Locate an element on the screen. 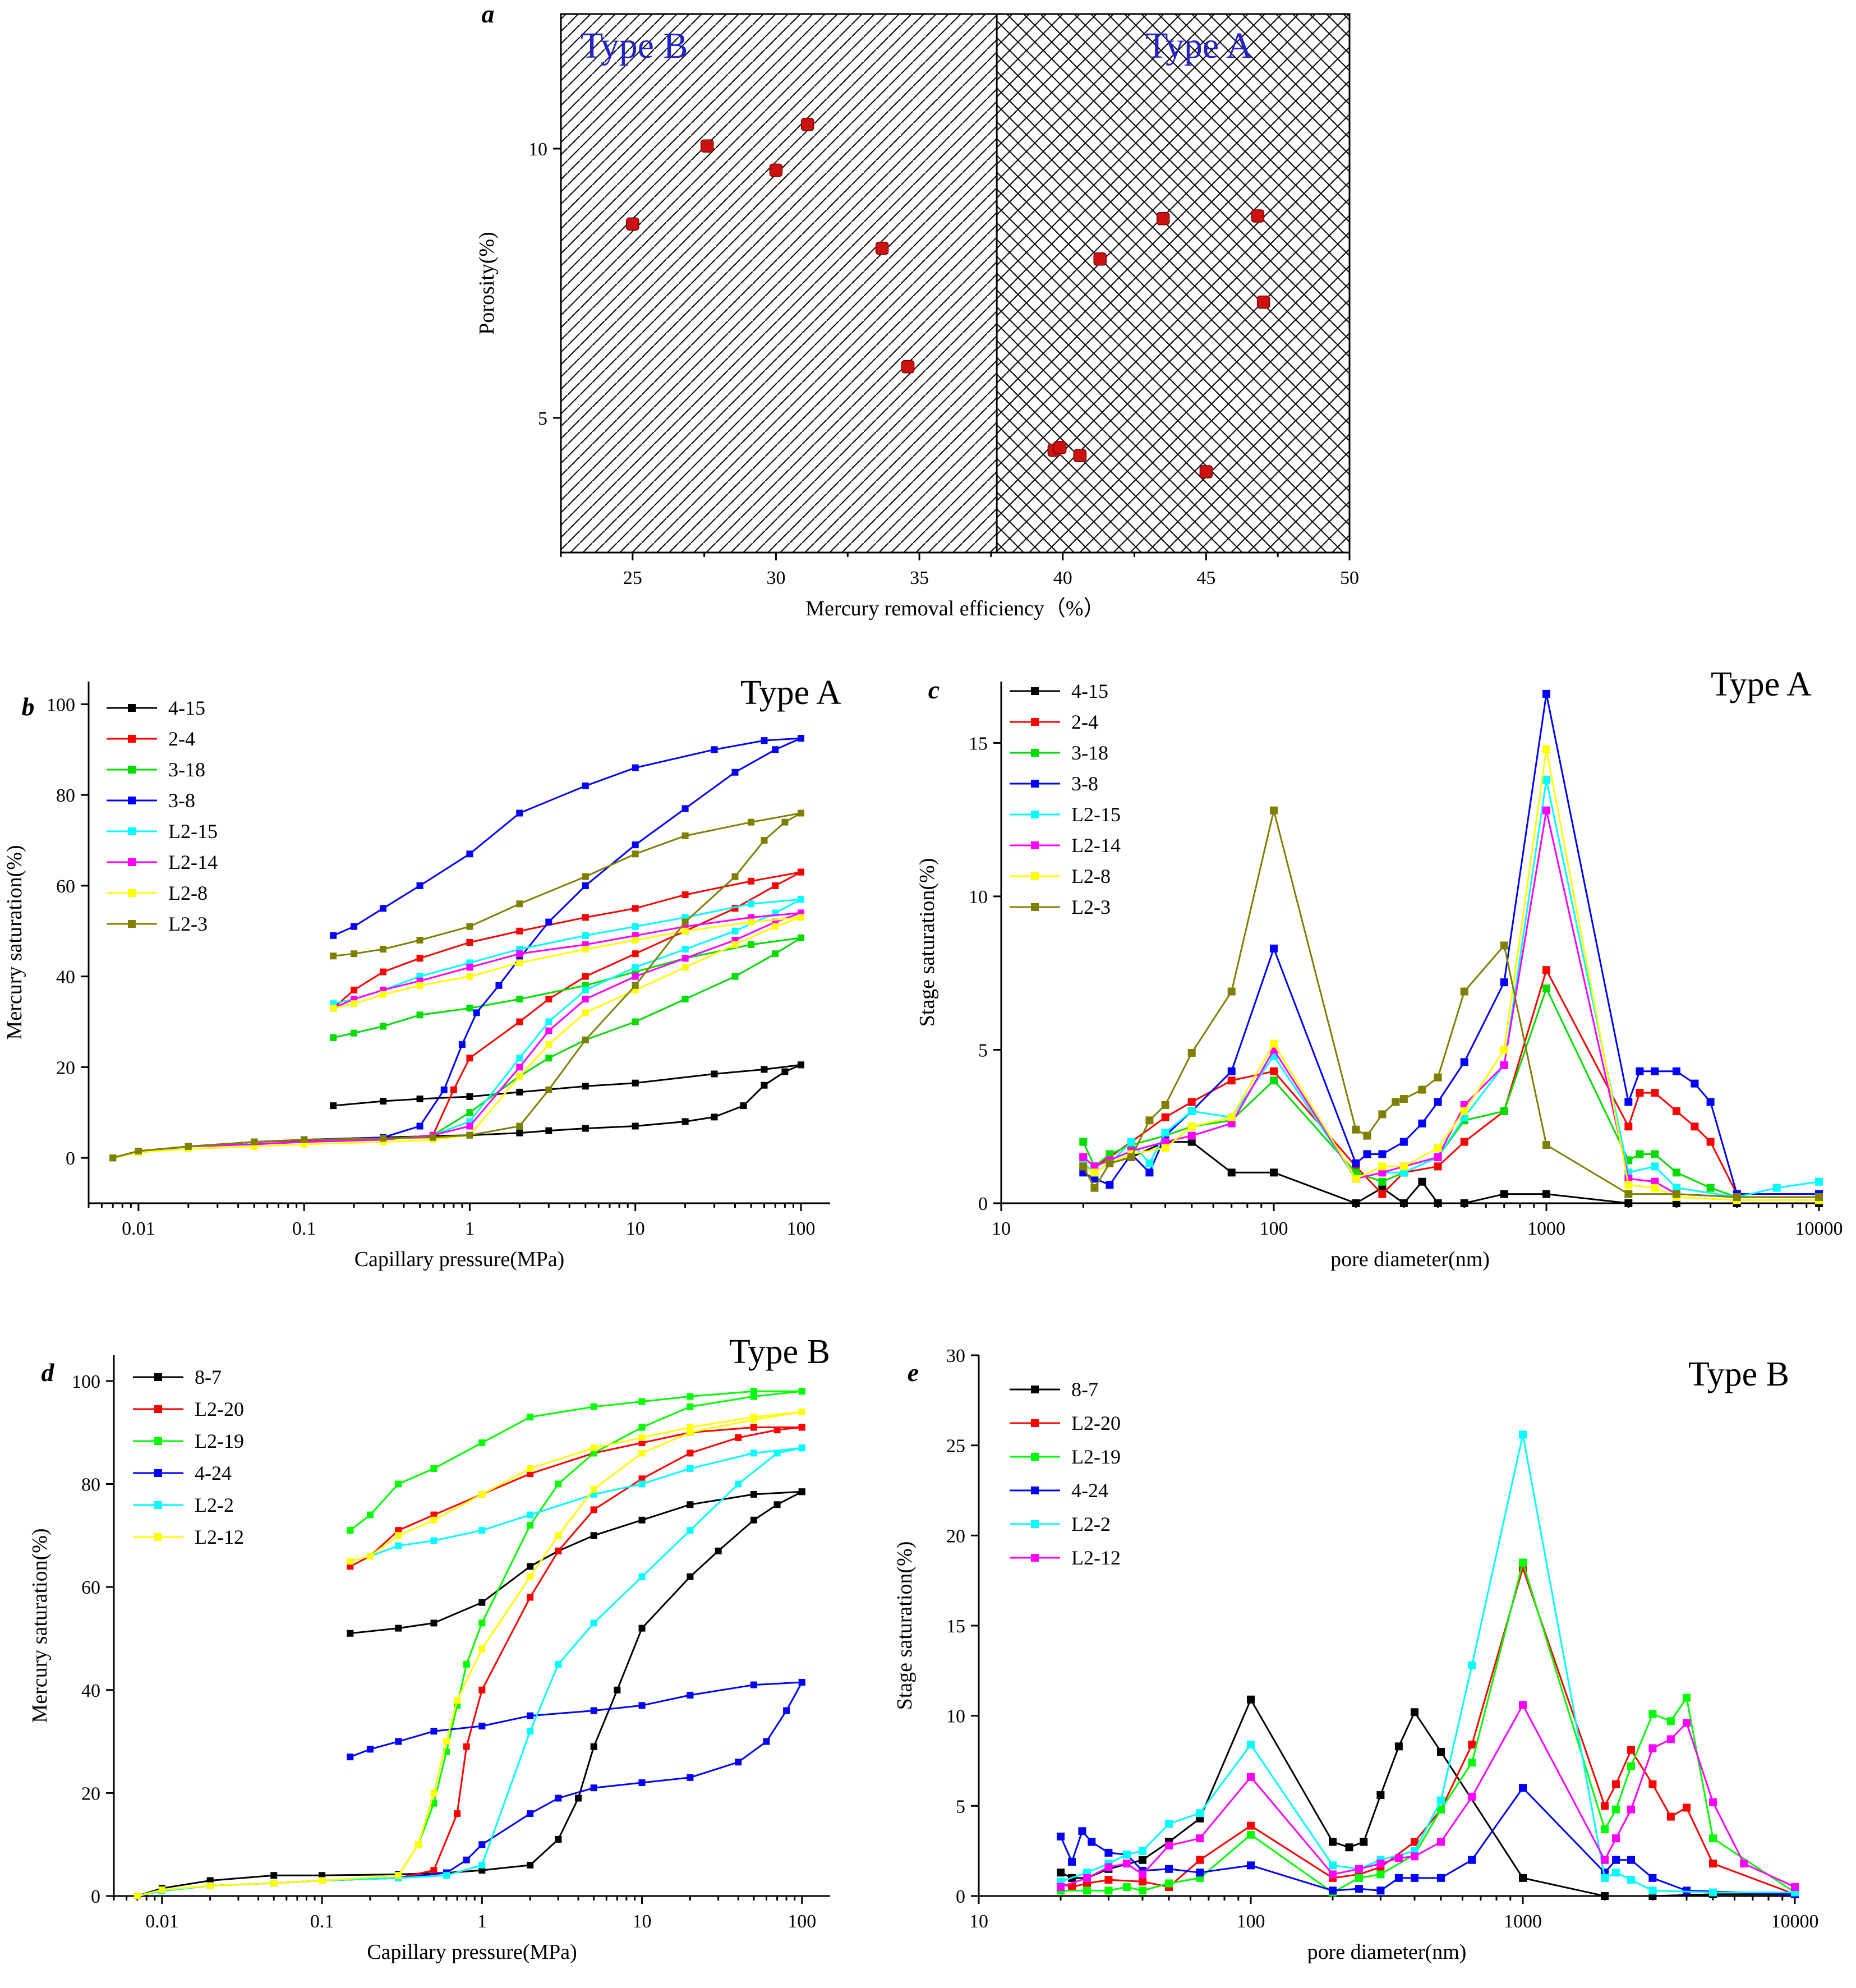  panel-letter: d is located at coordinates (48, 1372).